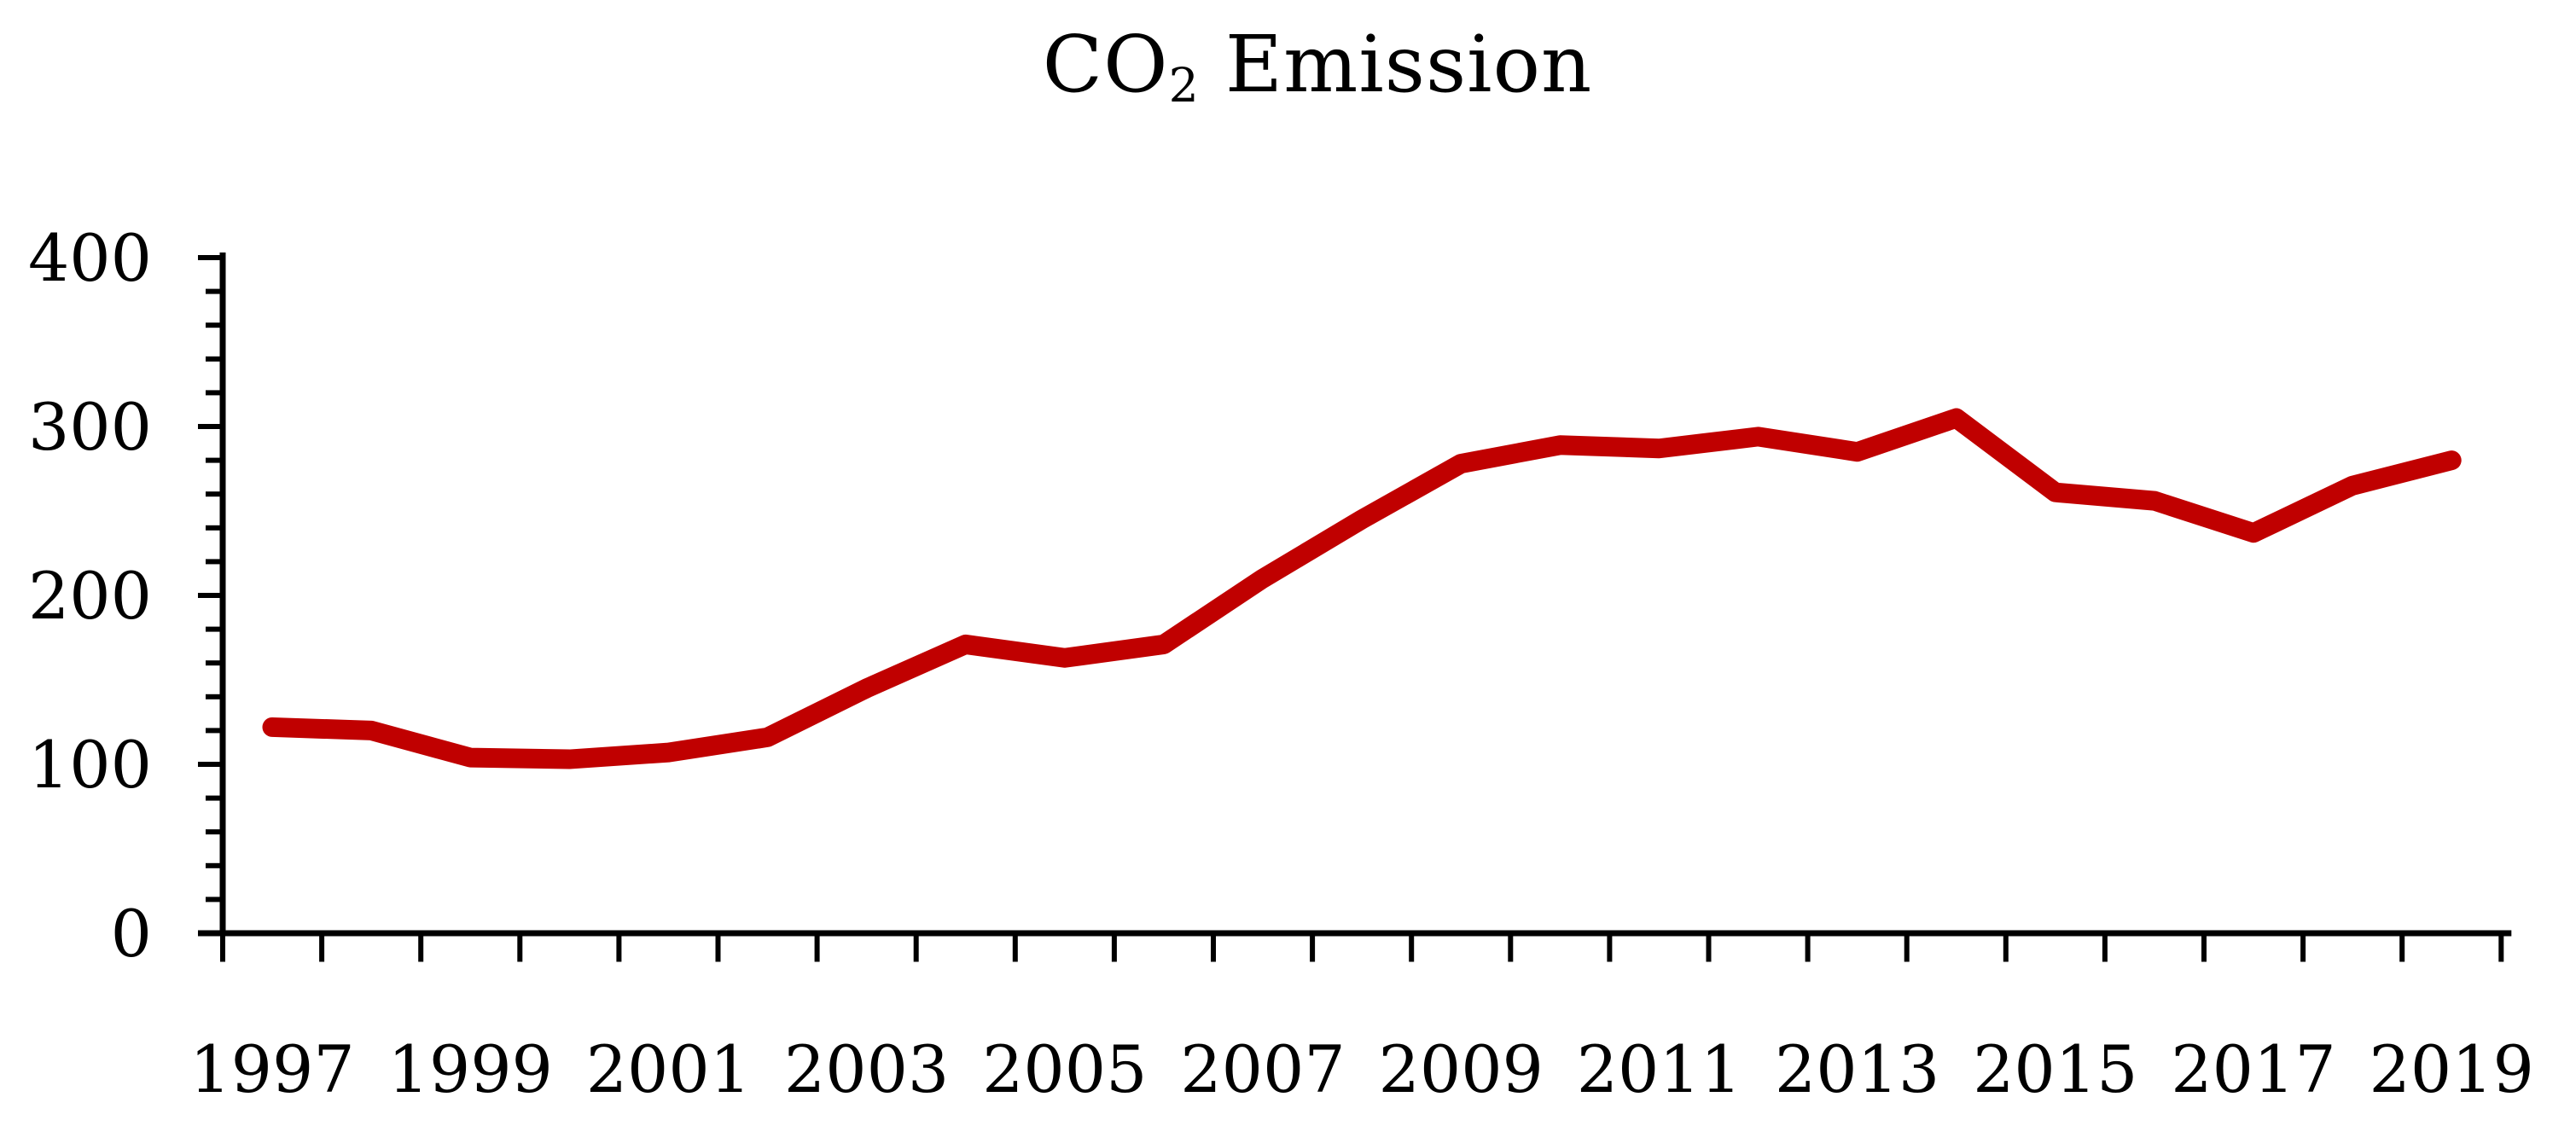 The height and width of the screenshot is (1126, 2576). Describe the element at coordinates (90, 596) in the screenshot. I see `y-axis-tick-label: 200` at that location.